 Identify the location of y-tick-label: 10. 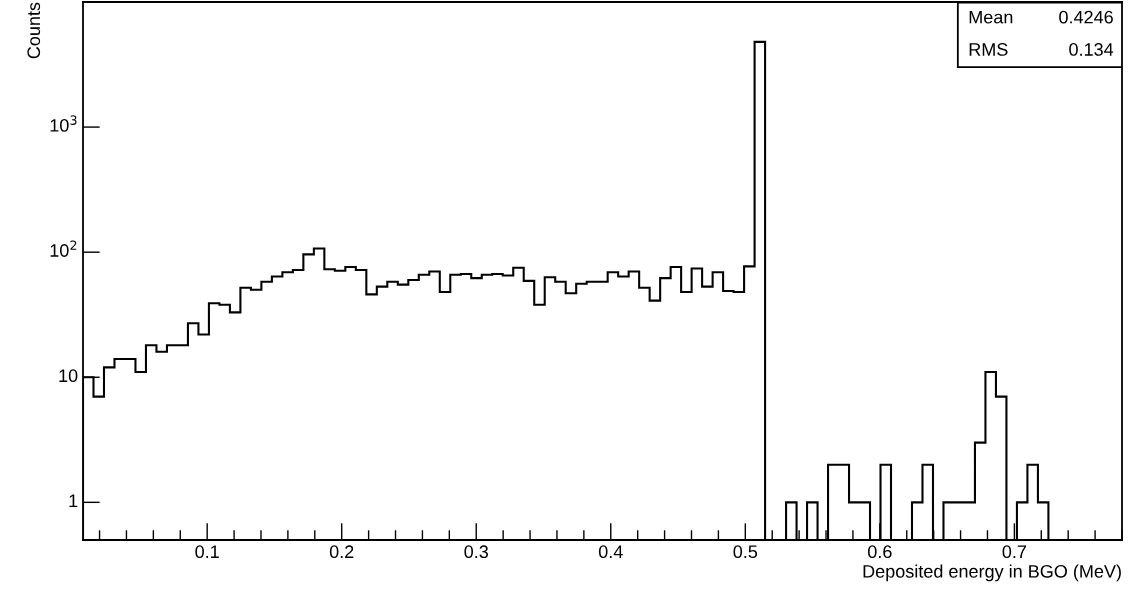
(68, 376).